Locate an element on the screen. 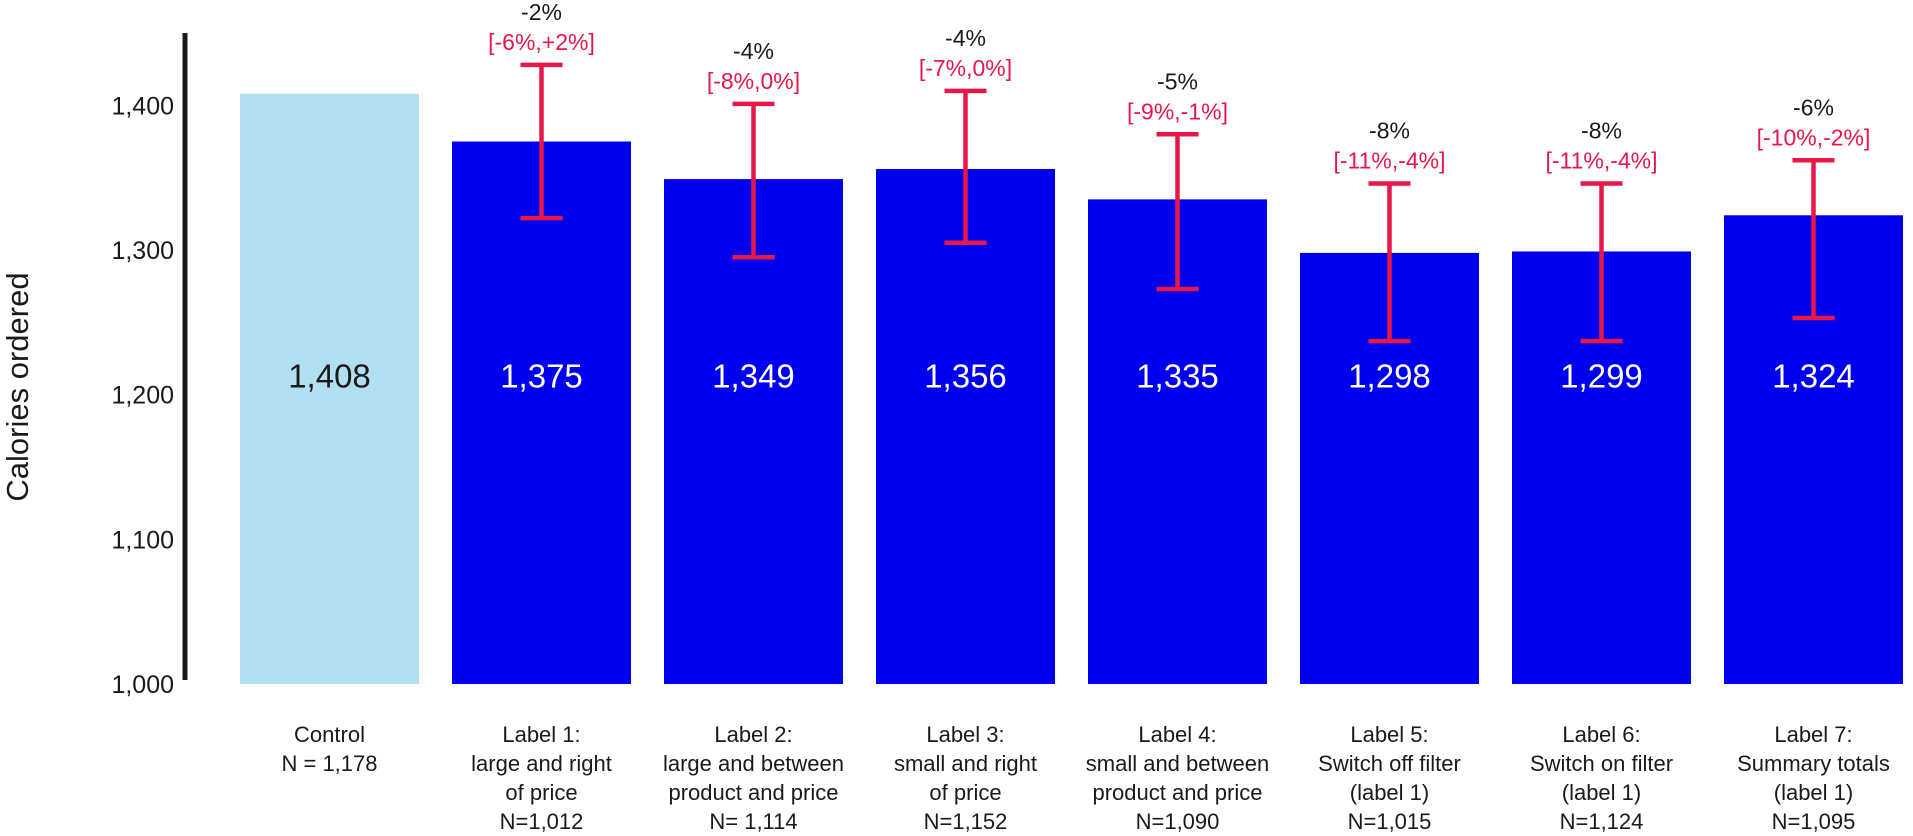 The height and width of the screenshot is (836, 1913). pct-change-label-6: -8% is located at coordinates (1601, 130).